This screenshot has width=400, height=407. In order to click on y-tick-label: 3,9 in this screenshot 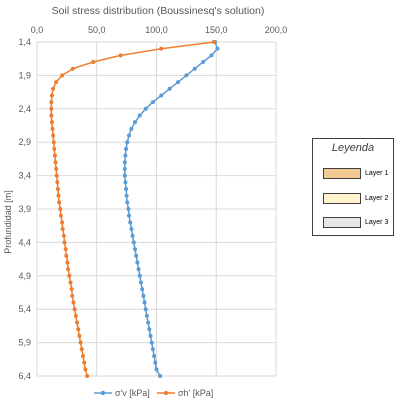, I will do `click(24, 209)`.